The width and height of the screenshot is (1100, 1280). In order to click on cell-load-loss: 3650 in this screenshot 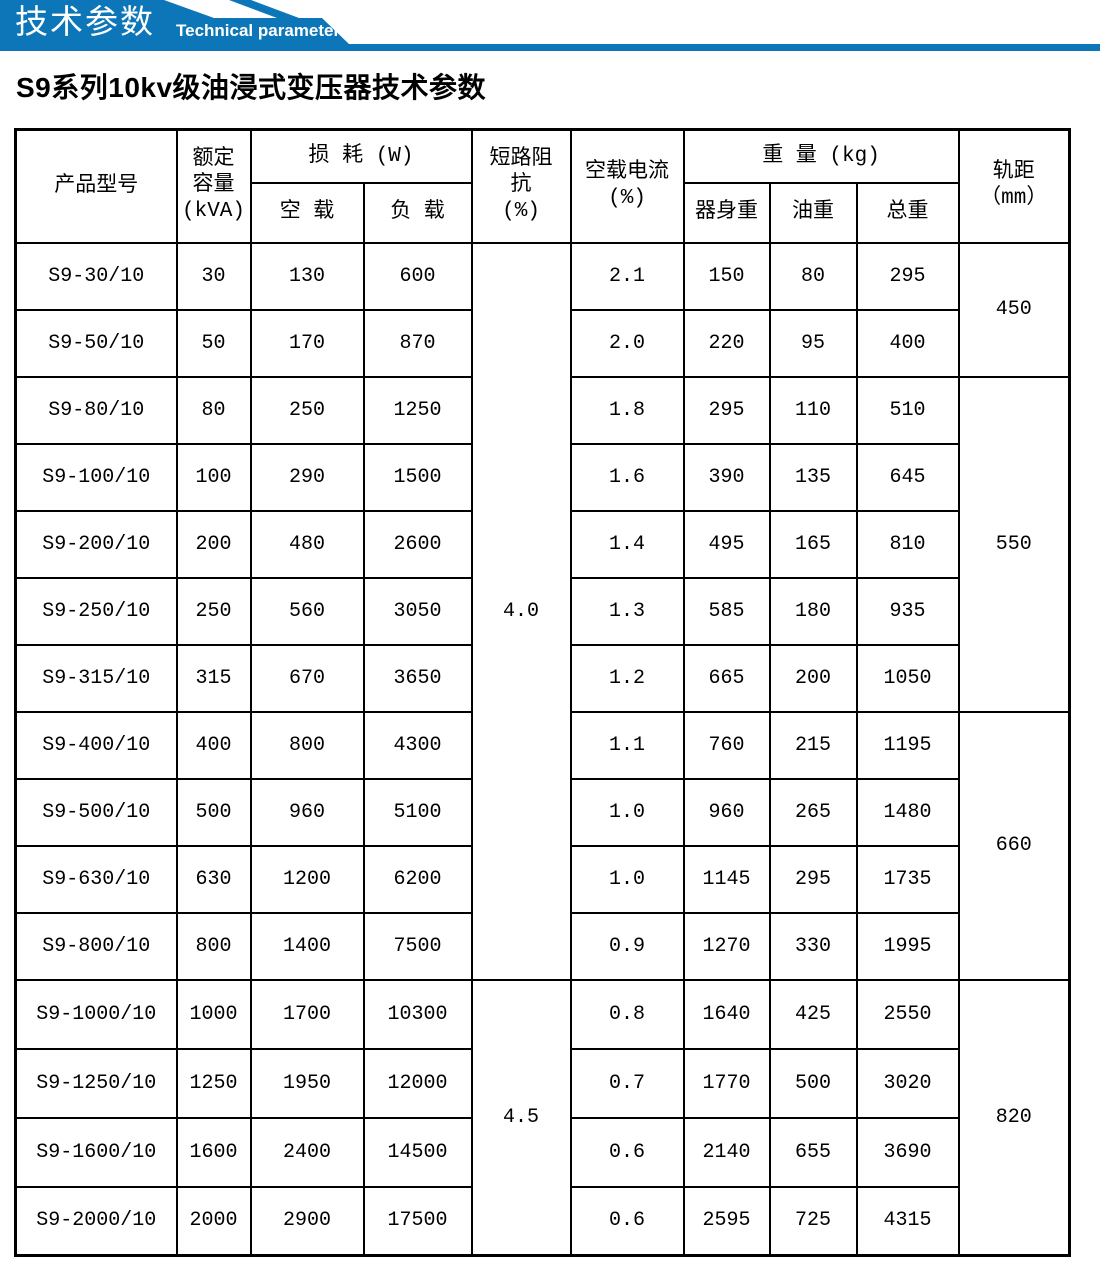, I will do `click(417, 678)`.